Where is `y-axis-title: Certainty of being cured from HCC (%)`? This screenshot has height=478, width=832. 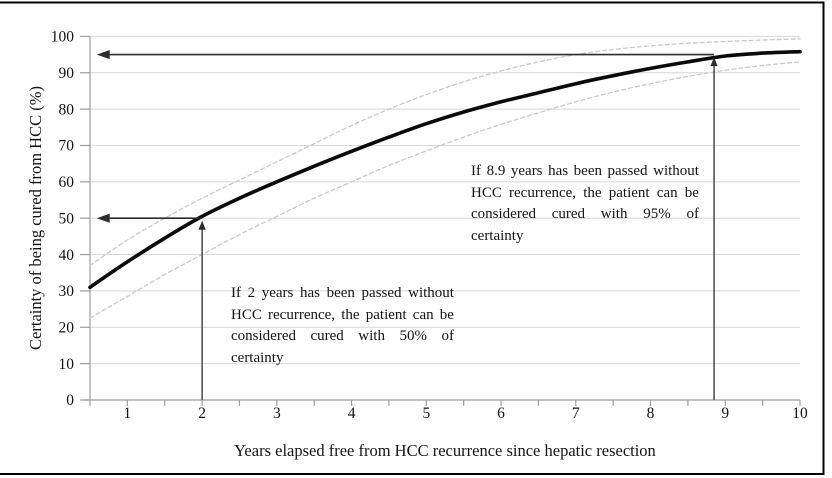 y-axis-title: Certainty of being cured from HCC (%) is located at coordinates (35, 218).